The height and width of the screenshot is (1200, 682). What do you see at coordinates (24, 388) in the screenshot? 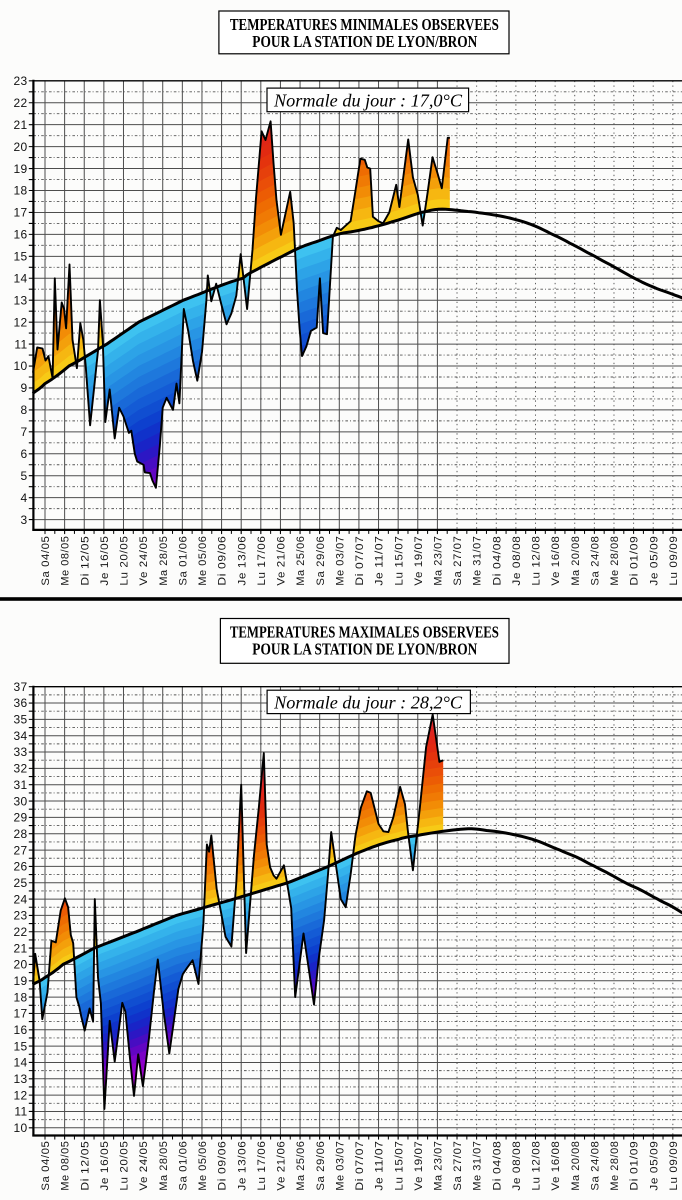
I see `svg-text: 9` at bounding box center [24, 388].